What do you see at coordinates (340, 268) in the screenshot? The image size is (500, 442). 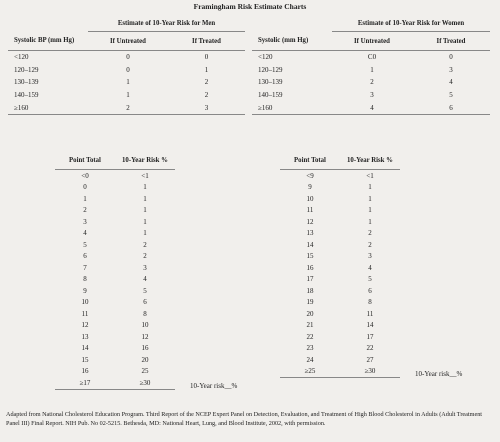 I see `row: 16 4` at bounding box center [340, 268].